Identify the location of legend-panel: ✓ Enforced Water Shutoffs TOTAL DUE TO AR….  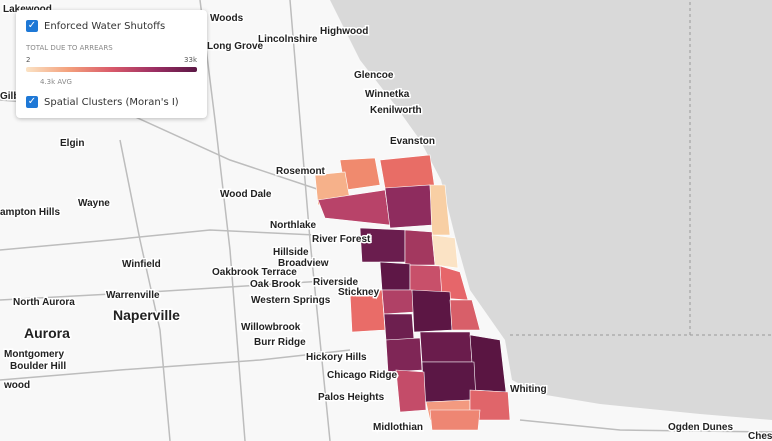
(111, 64).